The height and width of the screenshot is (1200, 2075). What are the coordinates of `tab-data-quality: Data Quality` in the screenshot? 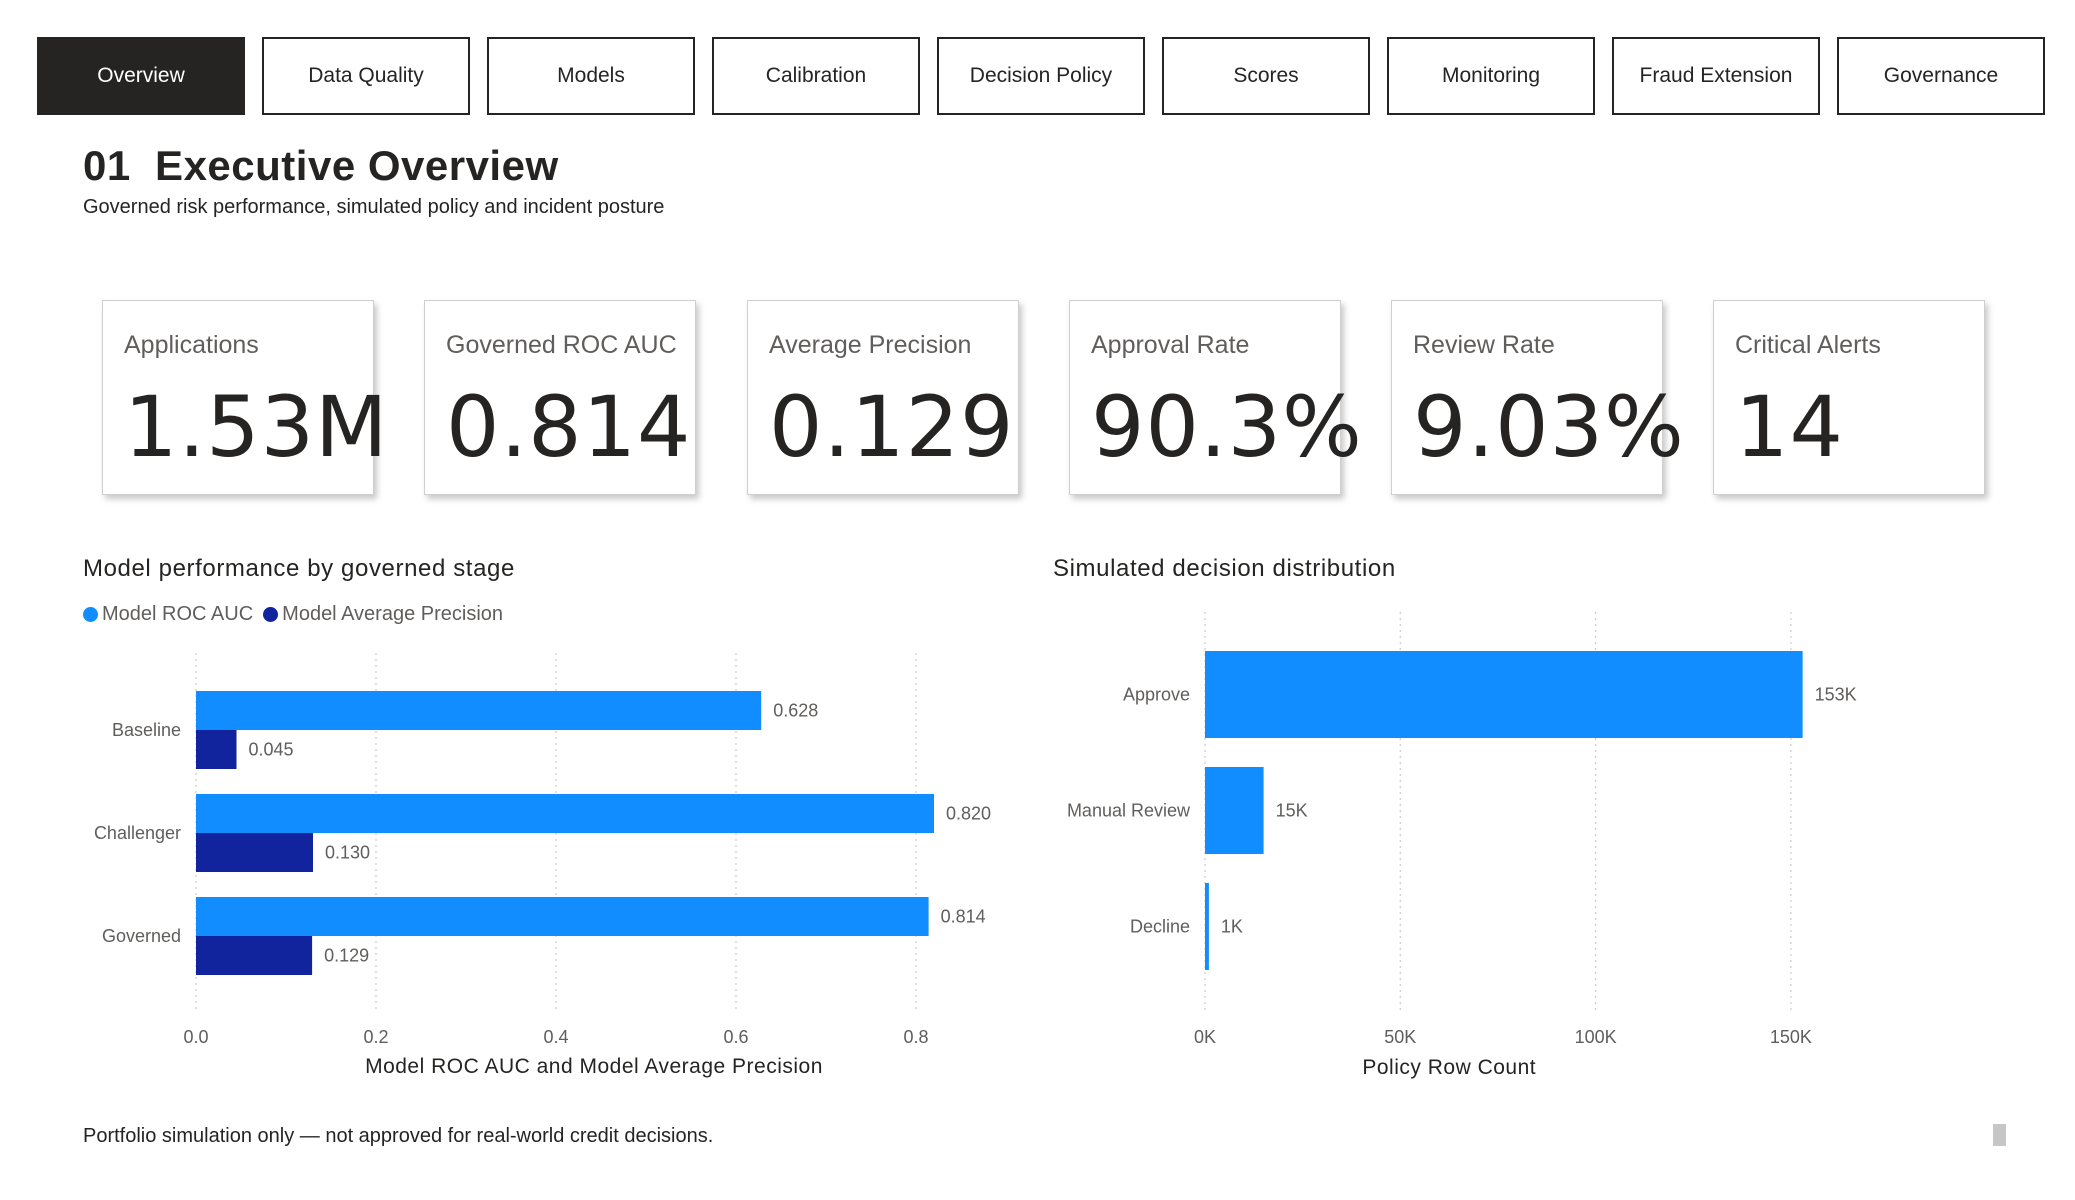 It's located at (366, 76).